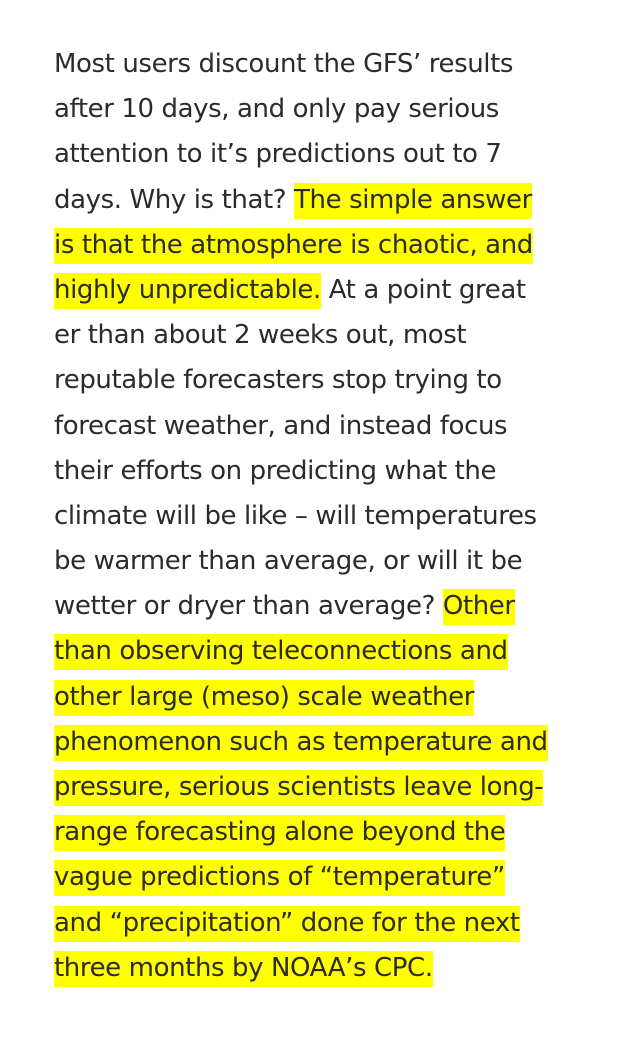 Image resolution: width=640 pixels, height=1037 pixels. I want to click on body-text: er than about 2 weeks out, most, so click(260, 335).